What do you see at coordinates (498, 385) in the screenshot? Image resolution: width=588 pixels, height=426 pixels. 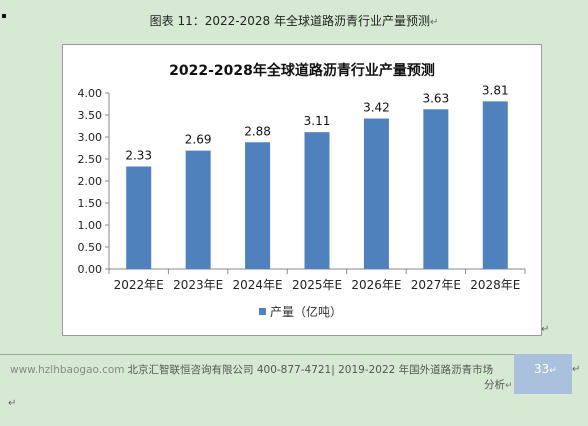 I see `footer-continuation: 分析↵` at bounding box center [498, 385].